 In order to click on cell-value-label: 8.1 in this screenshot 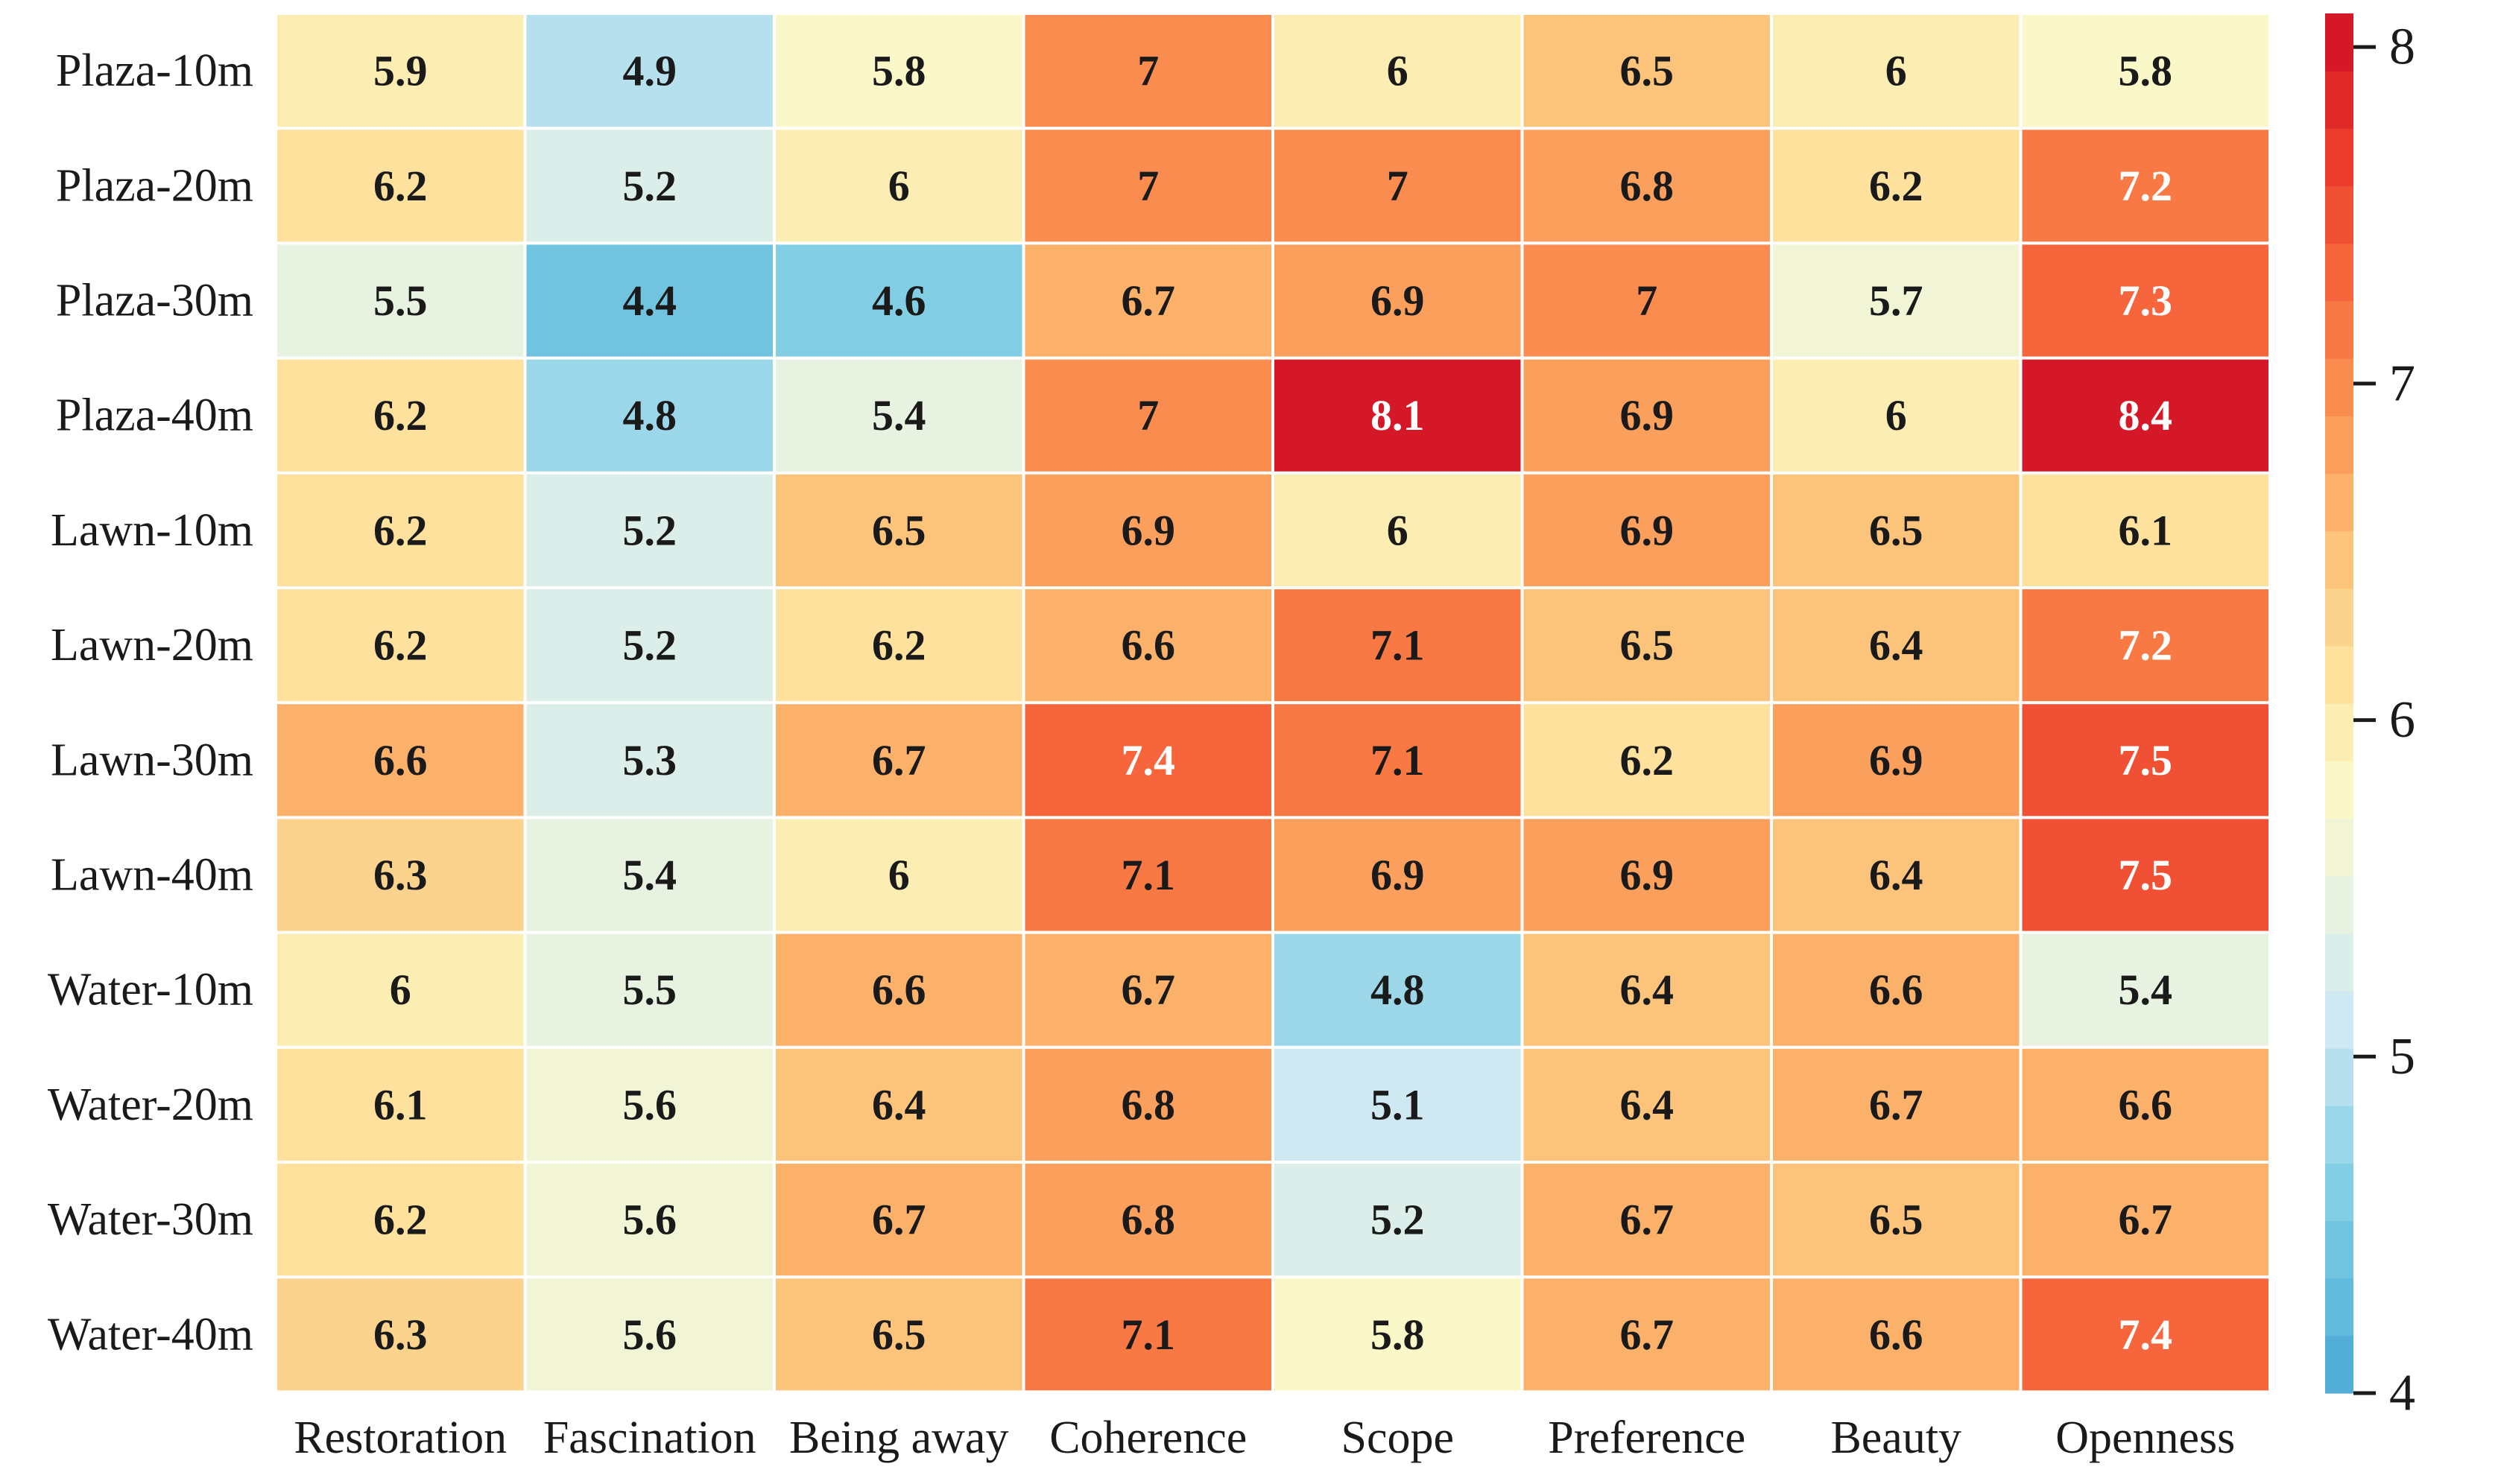, I will do `click(1397, 416)`.